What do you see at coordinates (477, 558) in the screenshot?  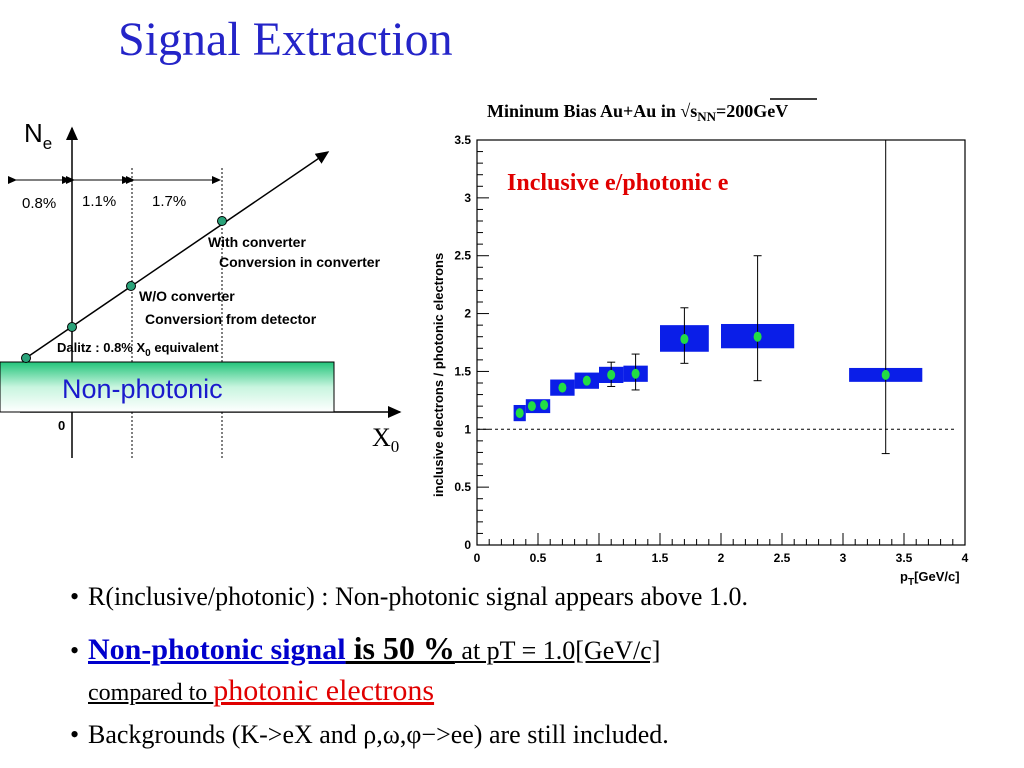 I see `x-tick-label: 0` at bounding box center [477, 558].